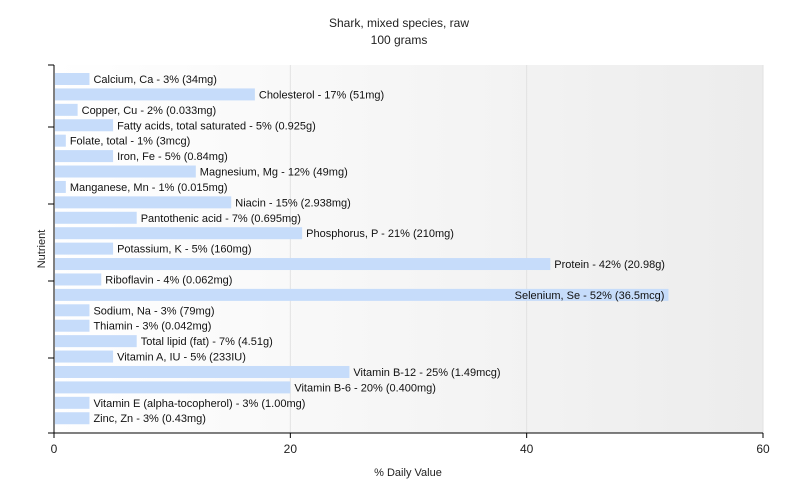 Image resolution: width=800 pixels, height=500 pixels. What do you see at coordinates (609, 265) in the screenshot?
I see `bar-label: Protein - 42% (20.98g)` at bounding box center [609, 265].